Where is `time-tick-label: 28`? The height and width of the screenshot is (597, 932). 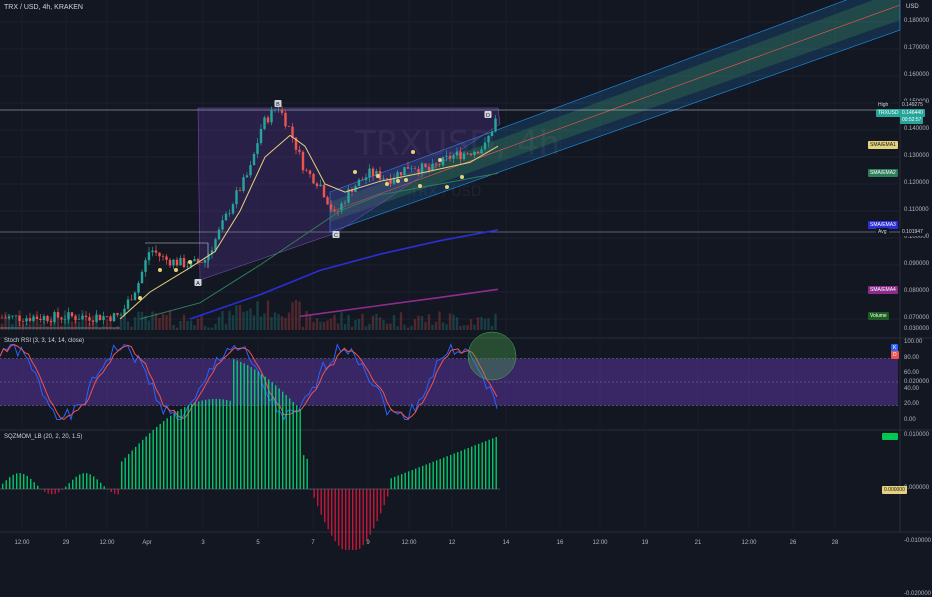 time-tick-label: 28 is located at coordinates (835, 543).